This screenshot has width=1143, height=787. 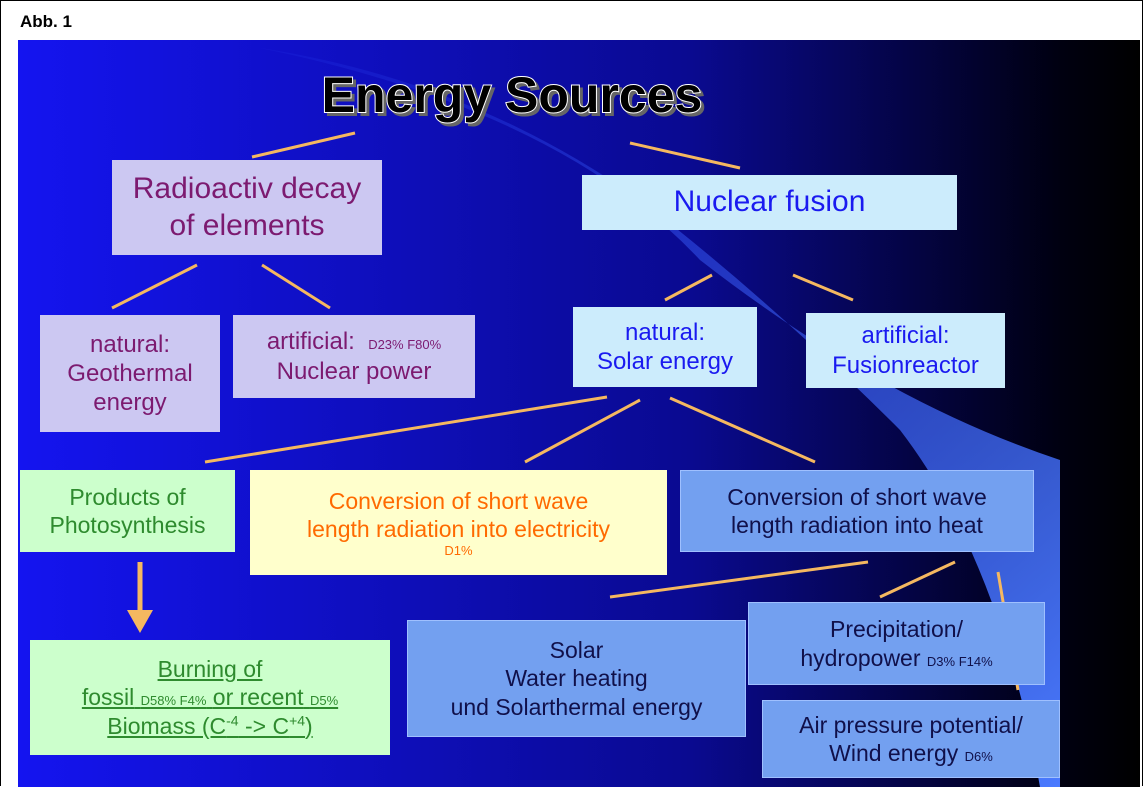 I want to click on line: energy, so click(x=130, y=403).